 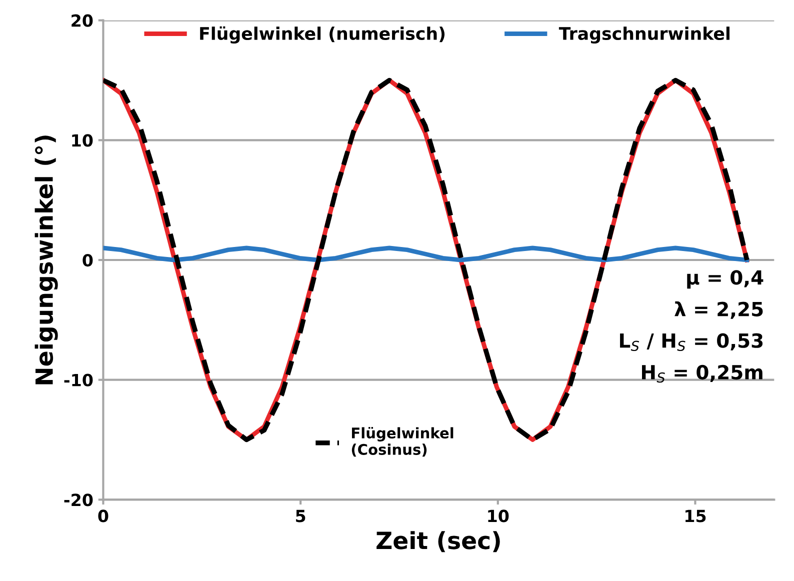 What do you see at coordinates (498, 516) in the screenshot?
I see `x-tick-label: 10` at bounding box center [498, 516].